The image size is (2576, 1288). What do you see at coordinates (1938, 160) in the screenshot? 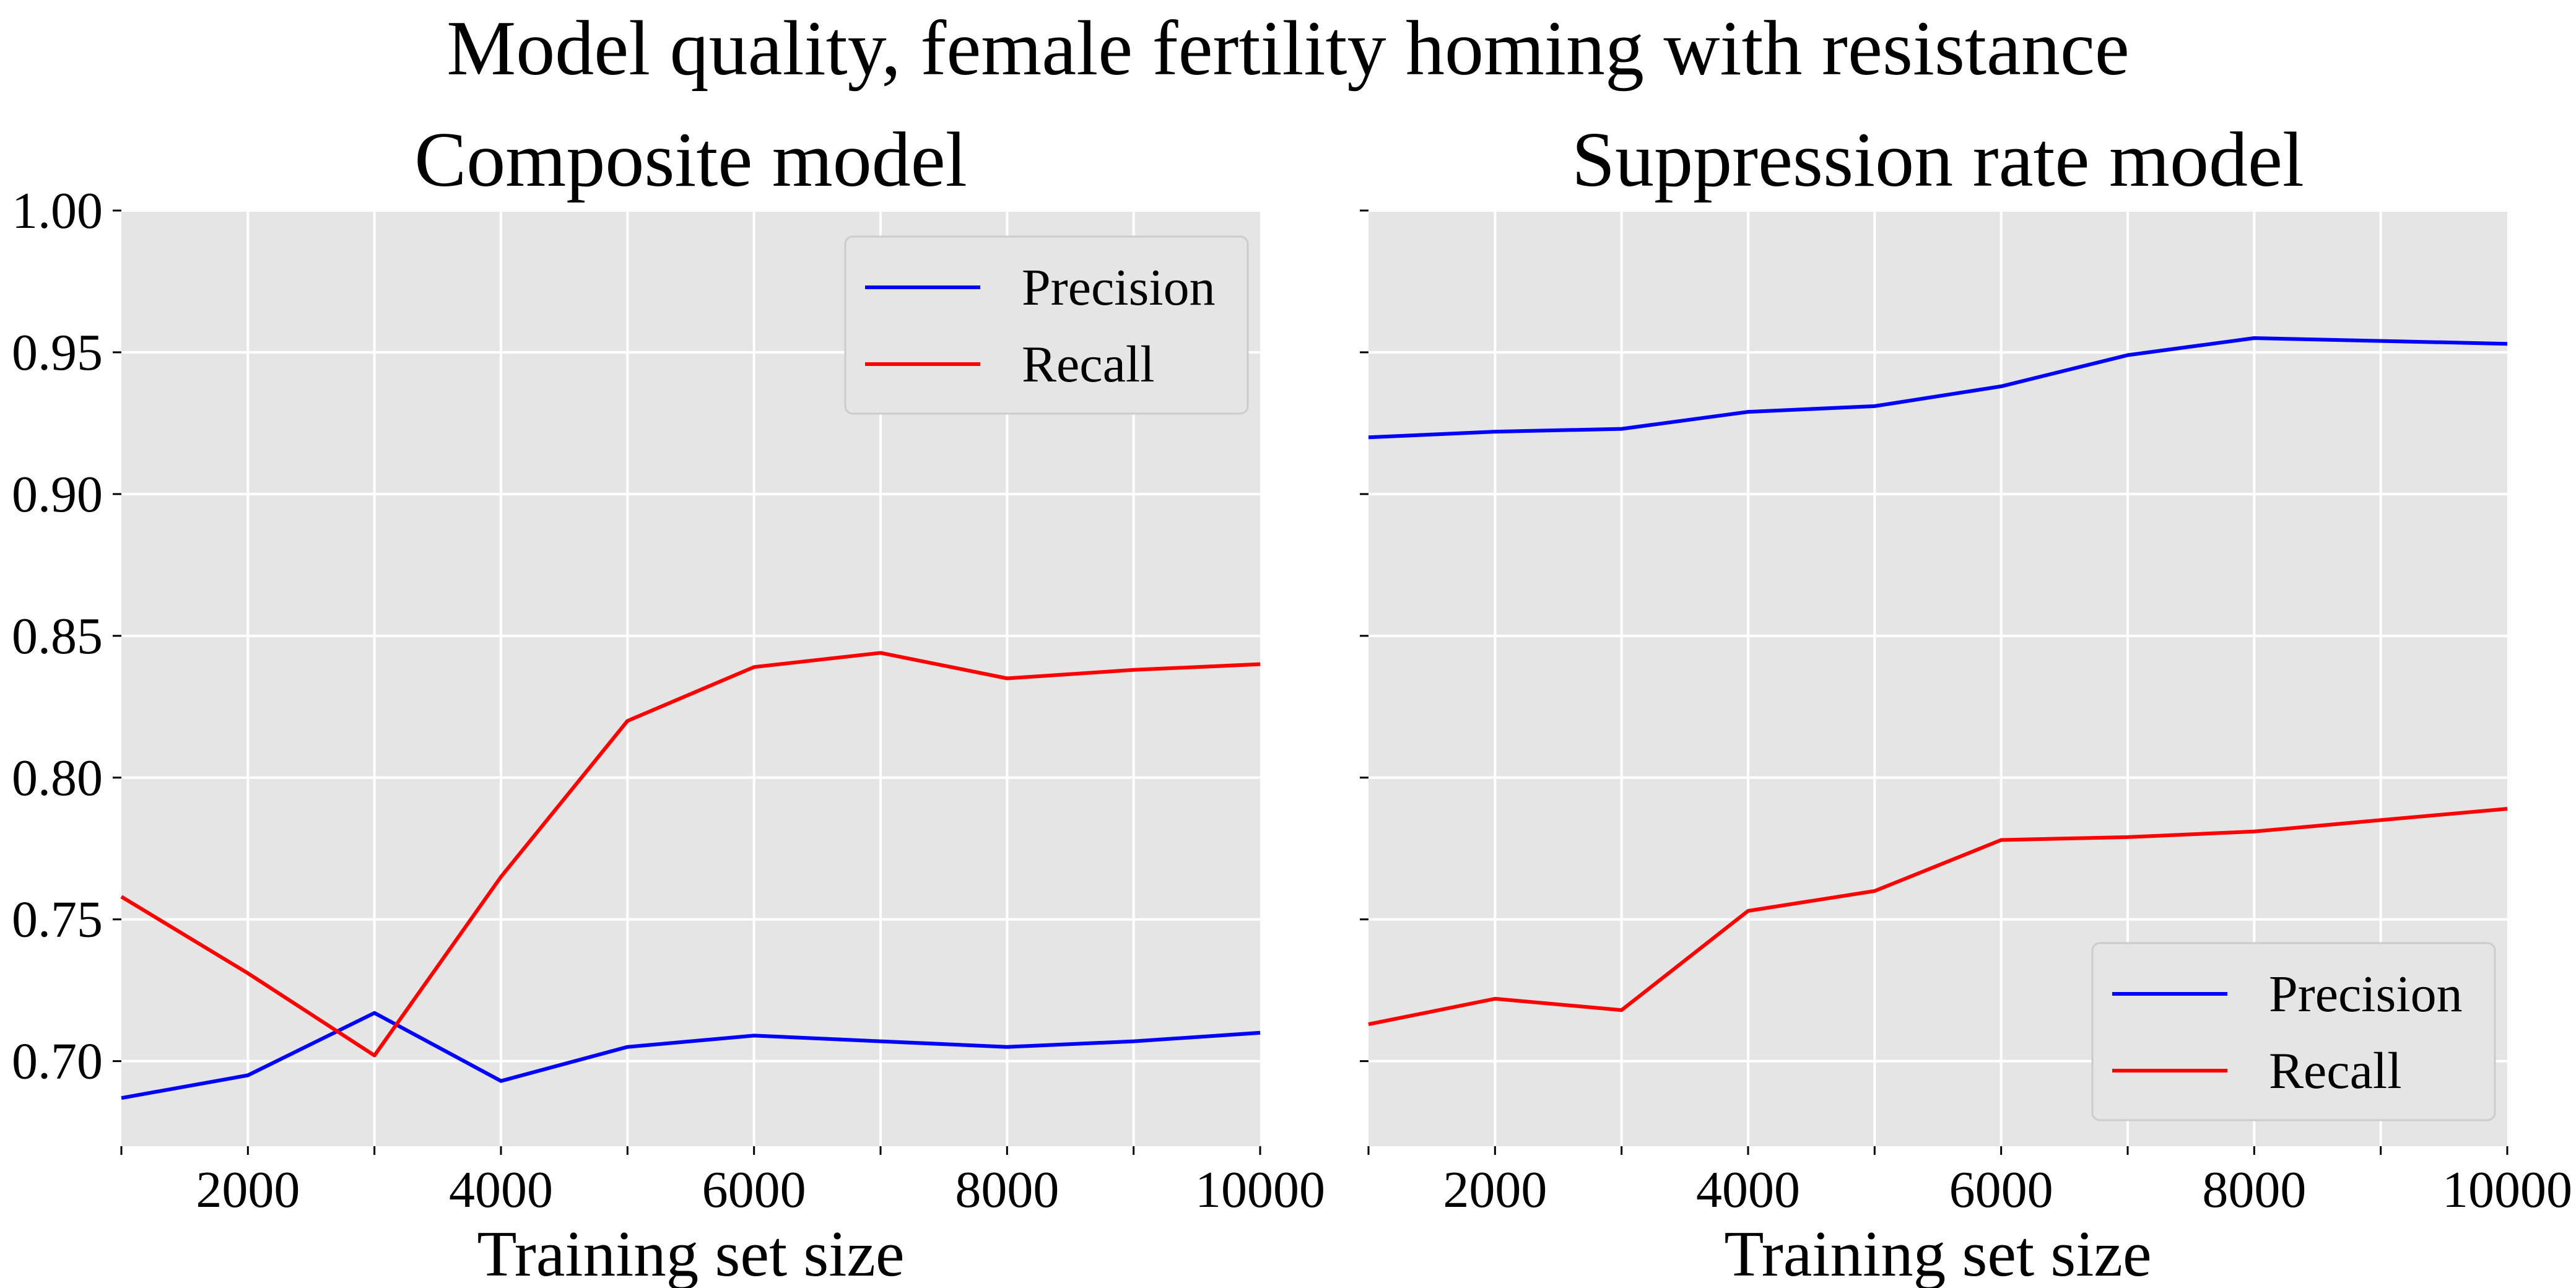
I see `panel-title: Suppression rate model` at bounding box center [1938, 160].